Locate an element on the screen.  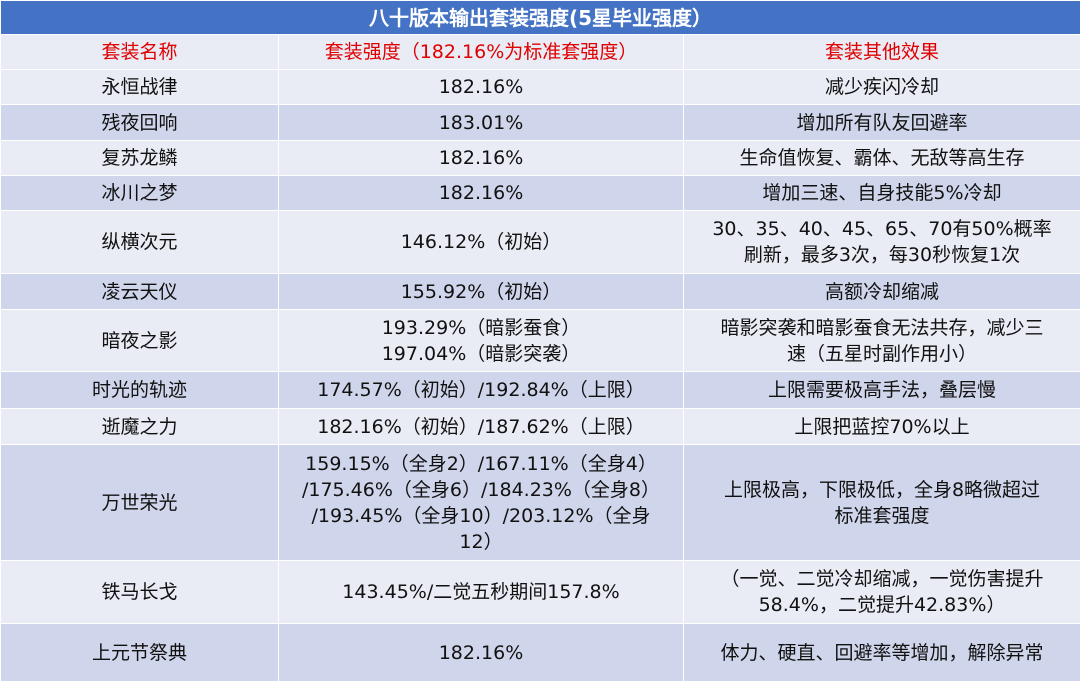
table-title: 八十版本输出套装强度(5星毕业强度） is located at coordinates (540, 17).